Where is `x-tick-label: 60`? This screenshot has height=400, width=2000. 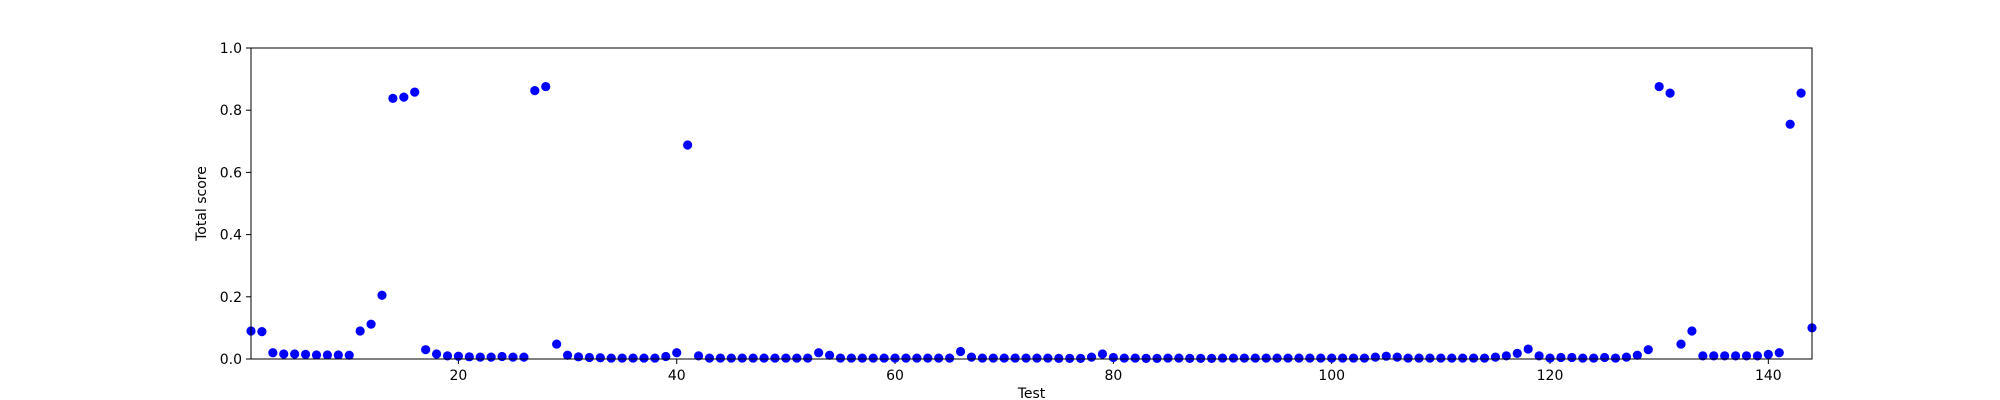
x-tick-label: 60 is located at coordinates (895, 376).